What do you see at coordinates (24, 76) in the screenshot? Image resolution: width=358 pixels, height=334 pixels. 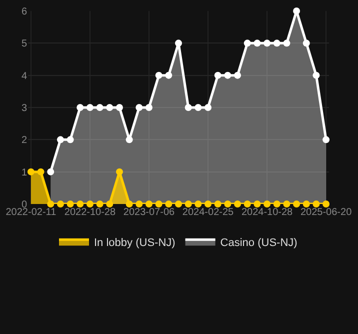 I see `y-tick-label: 4` at bounding box center [24, 76].